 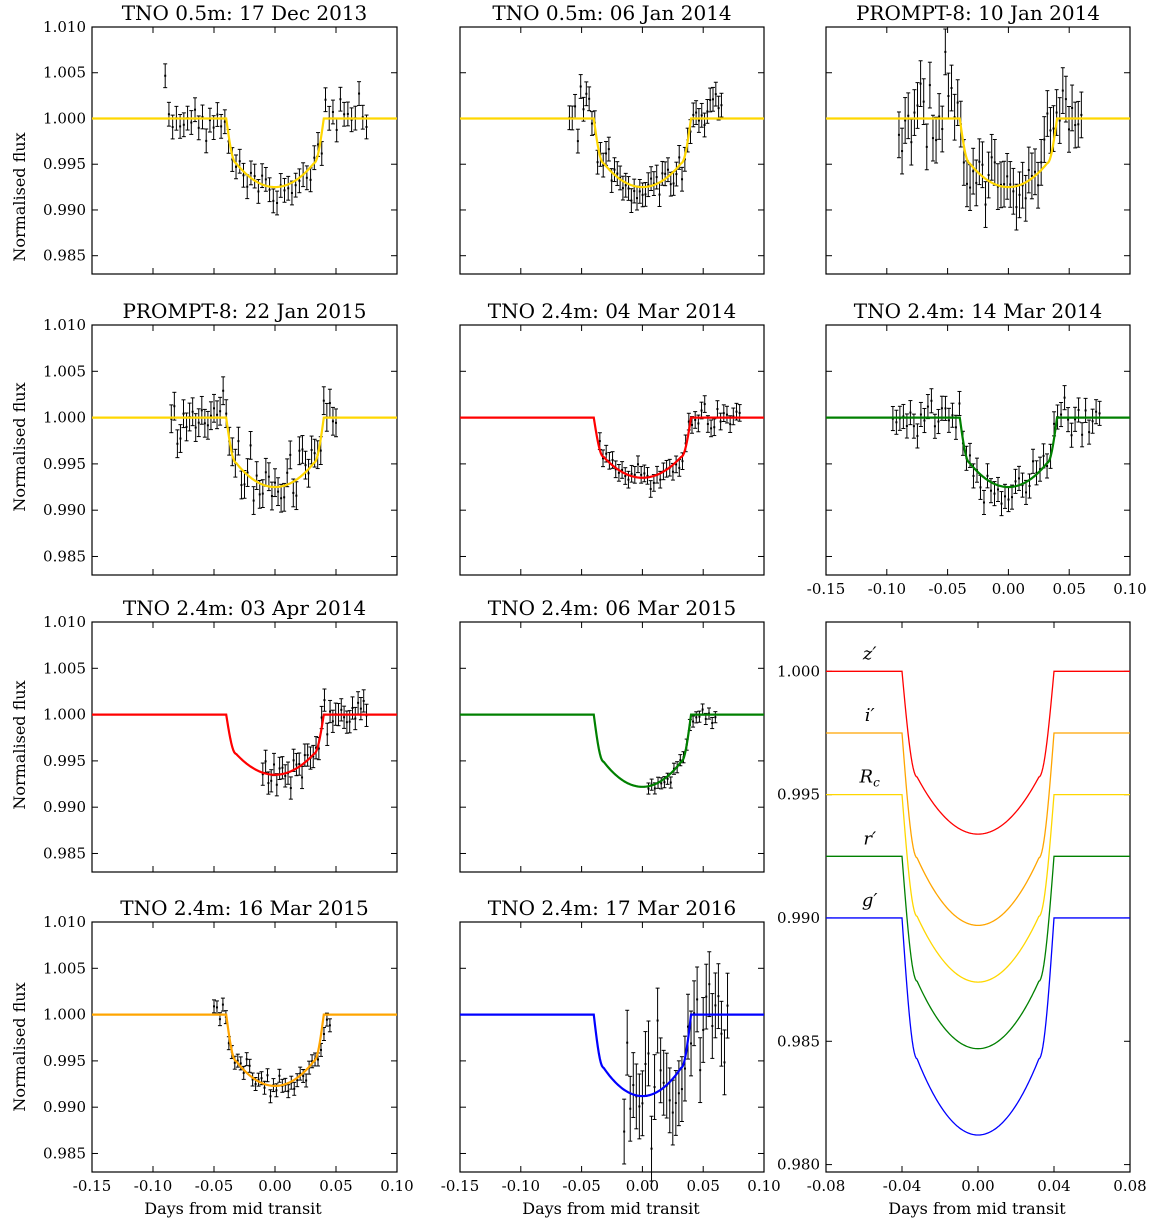 What do you see at coordinates (19, 1046) in the screenshot?
I see `ylabel-row4: Normalised flux` at bounding box center [19, 1046].